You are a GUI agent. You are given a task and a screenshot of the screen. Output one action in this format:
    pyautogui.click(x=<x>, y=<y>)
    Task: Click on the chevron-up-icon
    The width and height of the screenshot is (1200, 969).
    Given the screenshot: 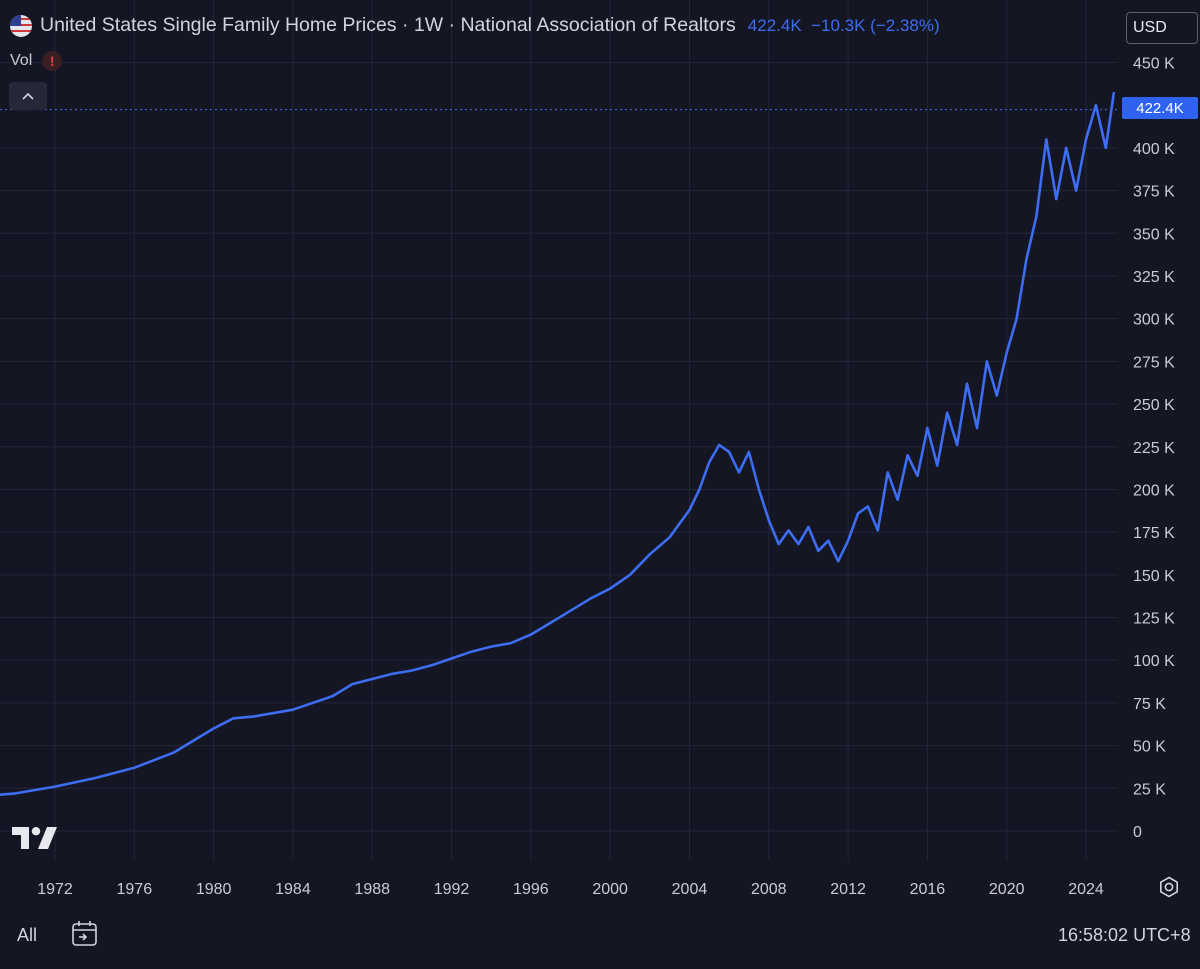 What is the action you would take?
    pyautogui.click(x=28, y=96)
    